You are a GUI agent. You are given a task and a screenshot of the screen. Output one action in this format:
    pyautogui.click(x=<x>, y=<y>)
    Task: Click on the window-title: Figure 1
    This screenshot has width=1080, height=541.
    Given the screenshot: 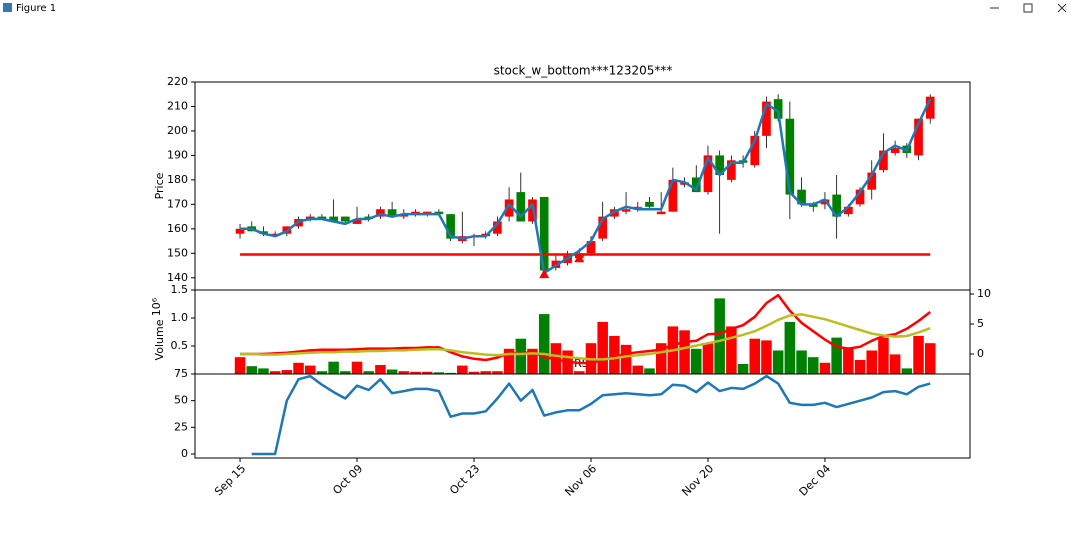 What is the action you would take?
    pyautogui.click(x=36, y=8)
    